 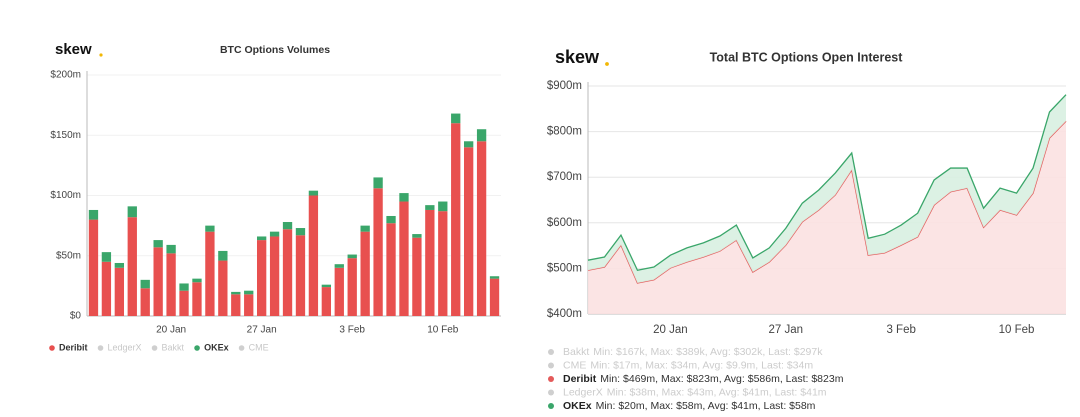 What do you see at coordinates (76, 316) in the screenshot?
I see `y-tick-label: $0` at bounding box center [76, 316].